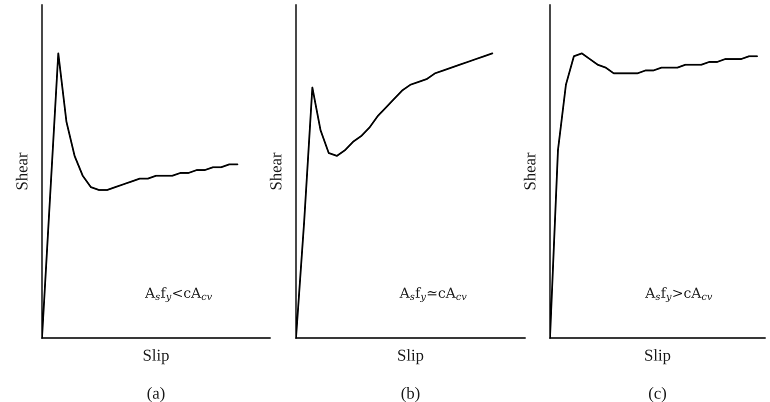 This screenshot has height=402, width=770. I want to click on annotation: A$_{s}$f$_{y}$<cA$_{cv}$, so click(178, 294).